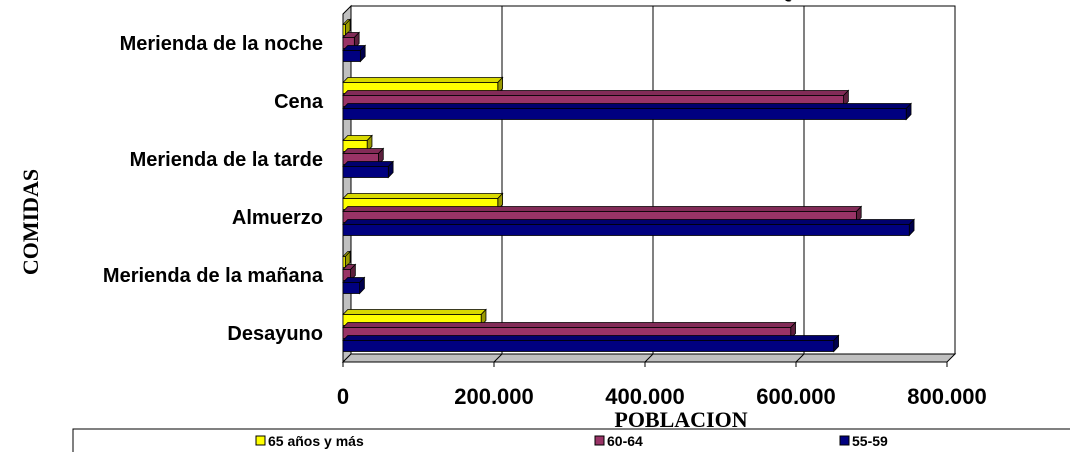 The image size is (1070, 452). I want to click on x-tick-label: 400.000, so click(645, 396).